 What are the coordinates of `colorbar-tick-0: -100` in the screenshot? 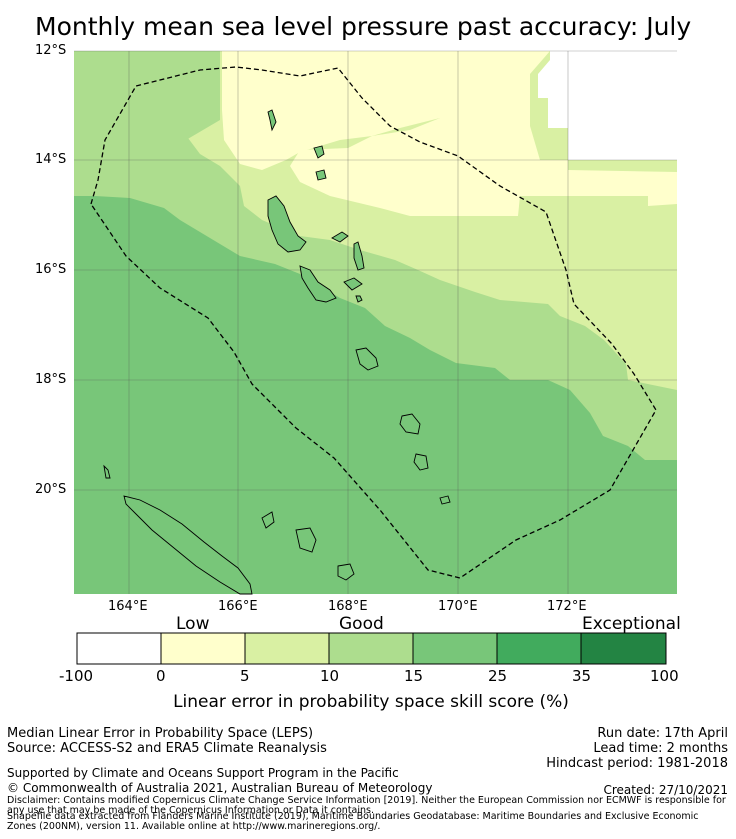 It's located at (76, 676).